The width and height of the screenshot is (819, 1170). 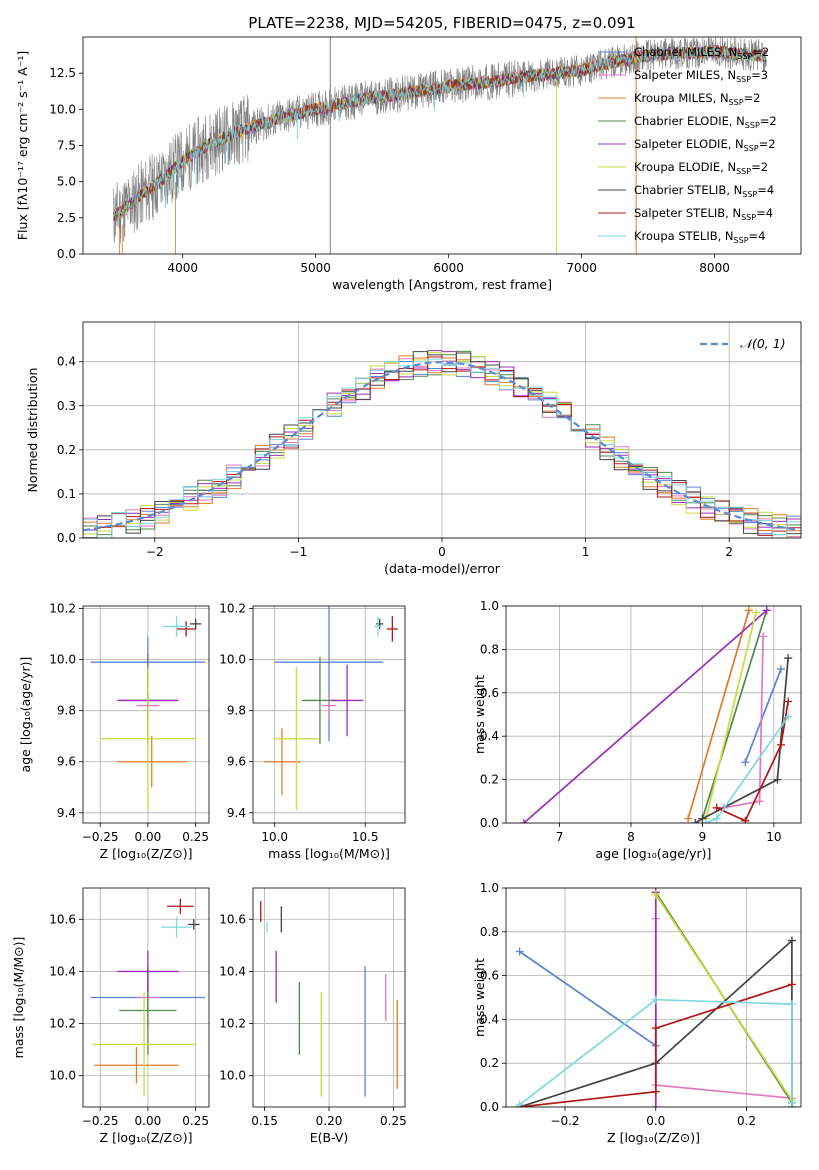 I want to click on legend-label: Kroupa STELIB, N, so click(x=684, y=236).